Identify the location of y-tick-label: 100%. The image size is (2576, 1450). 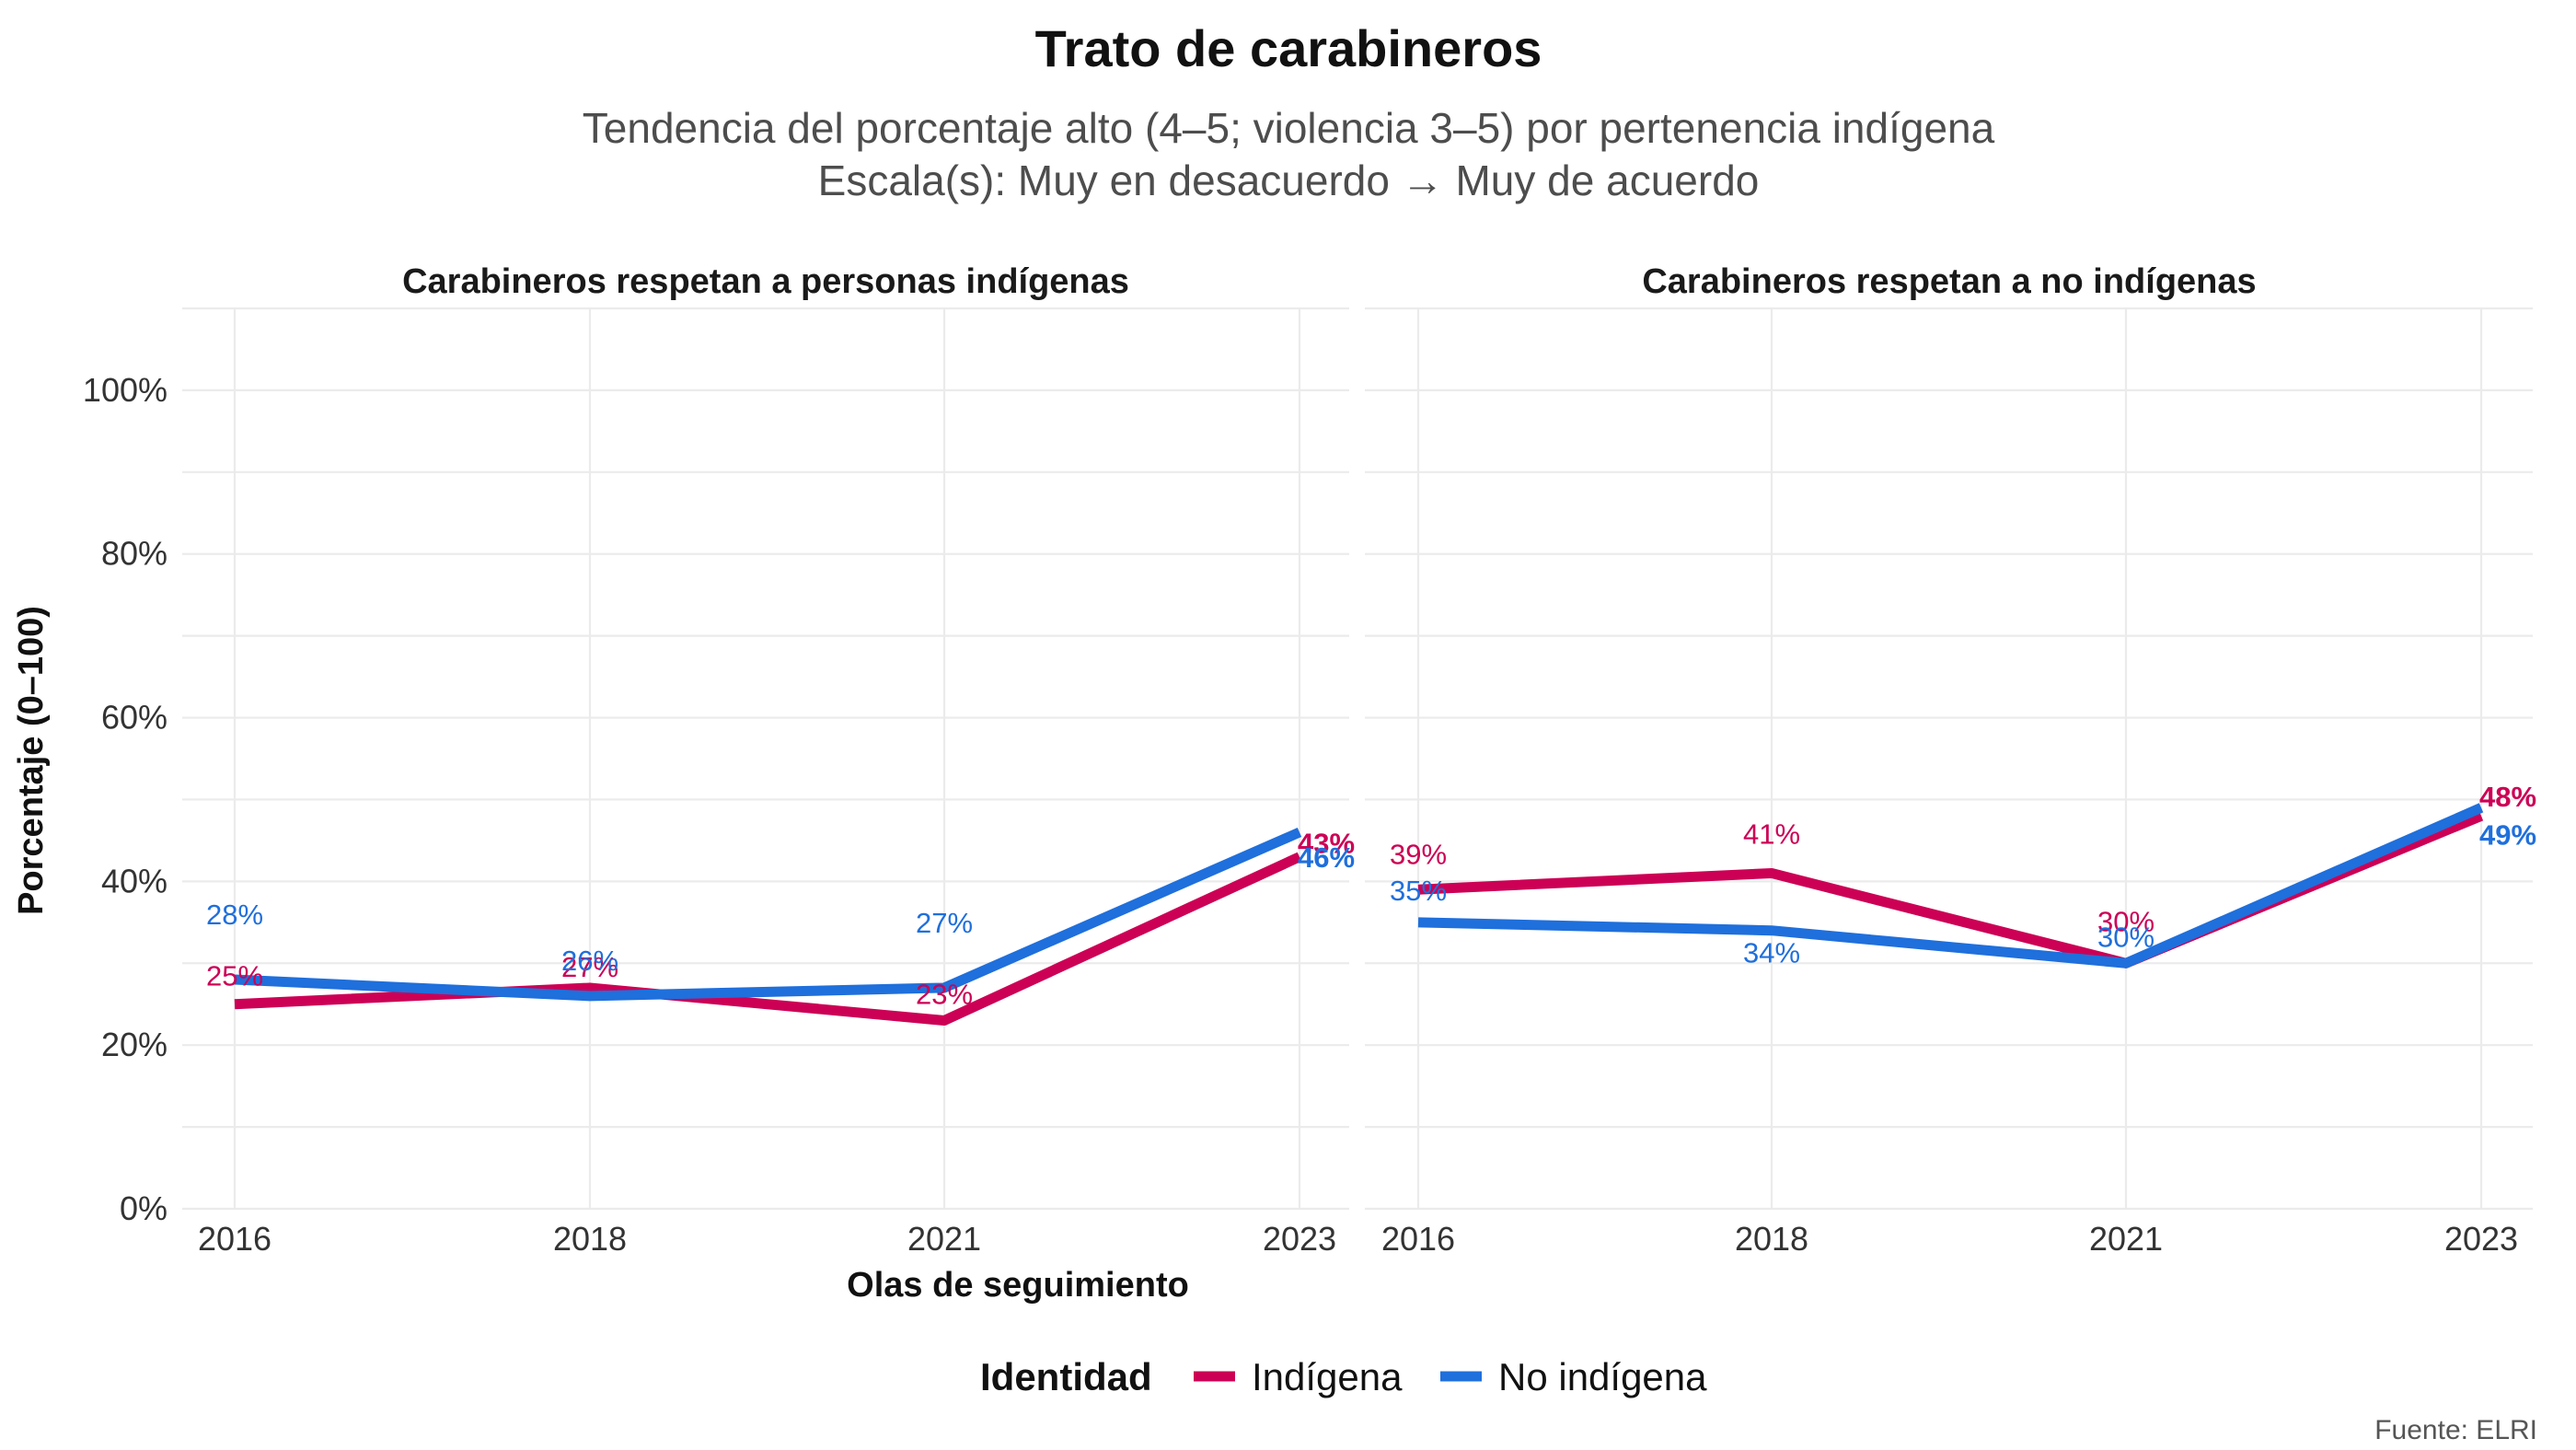
(125, 390).